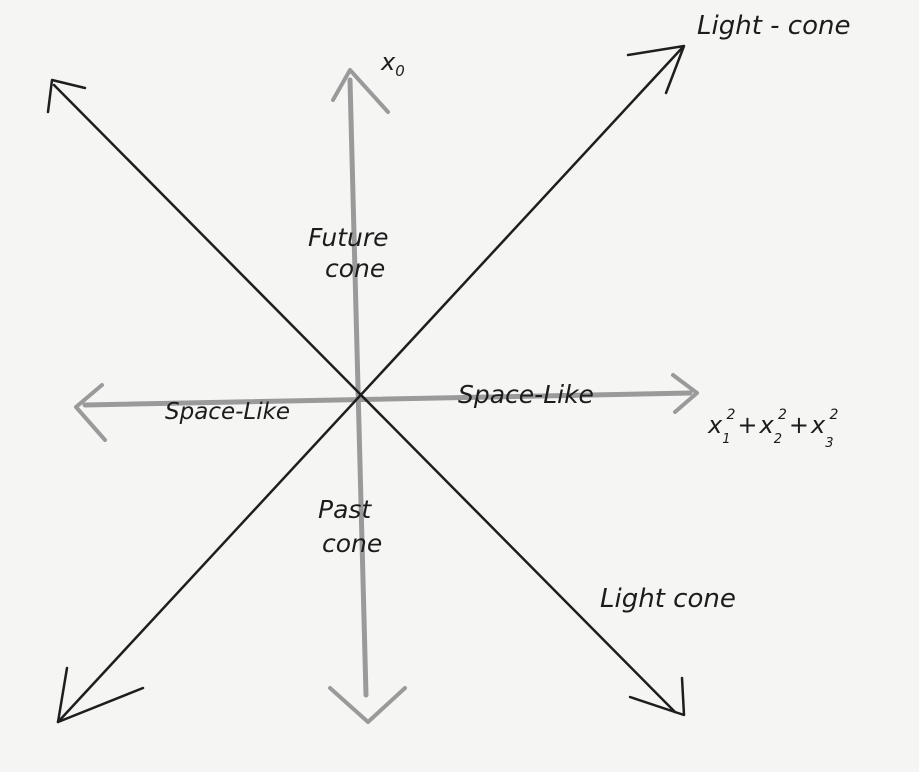 The width and height of the screenshot is (919, 772). What do you see at coordinates (100, 695) in the screenshot?
I see `light-cone-arrow-bottom-left` at bounding box center [100, 695].